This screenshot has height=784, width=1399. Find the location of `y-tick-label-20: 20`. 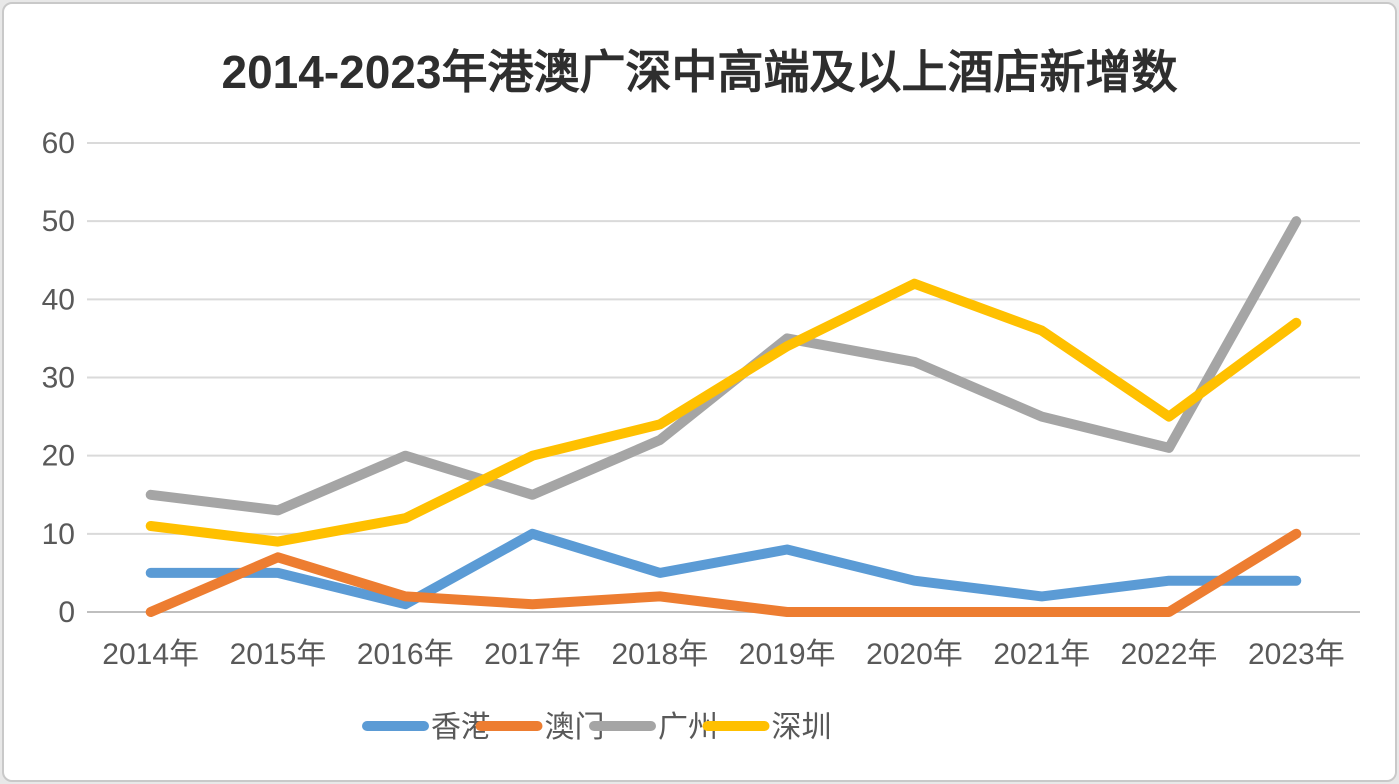

y-tick-label-20: 20 is located at coordinates (58, 456).